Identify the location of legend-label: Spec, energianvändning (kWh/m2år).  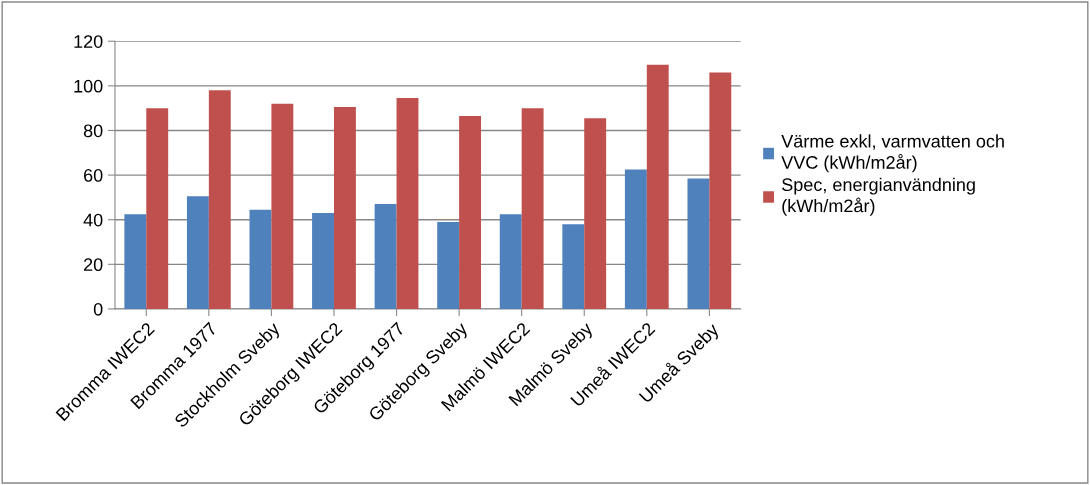
(878, 196).